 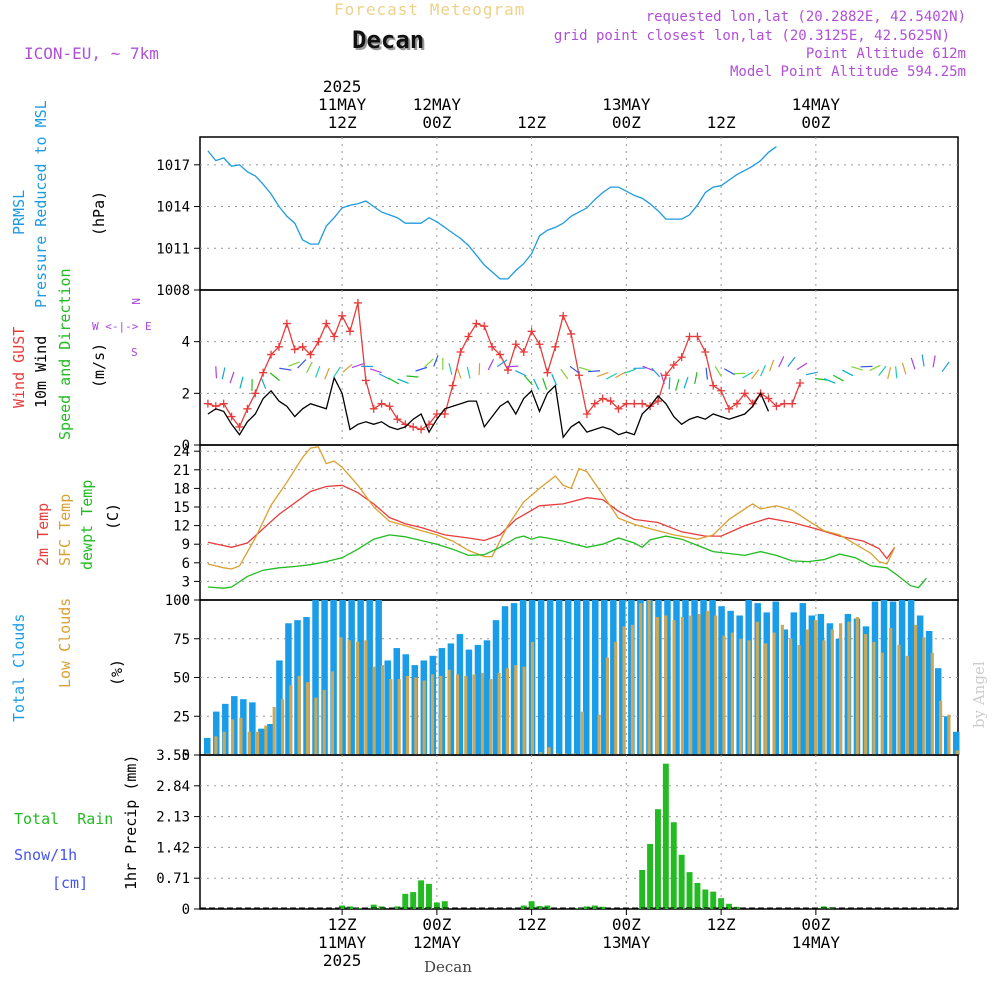 I want to click on prmsl-labels: PRMSL Pressure Reduced to MSL (hPa), so click(x=59, y=204).